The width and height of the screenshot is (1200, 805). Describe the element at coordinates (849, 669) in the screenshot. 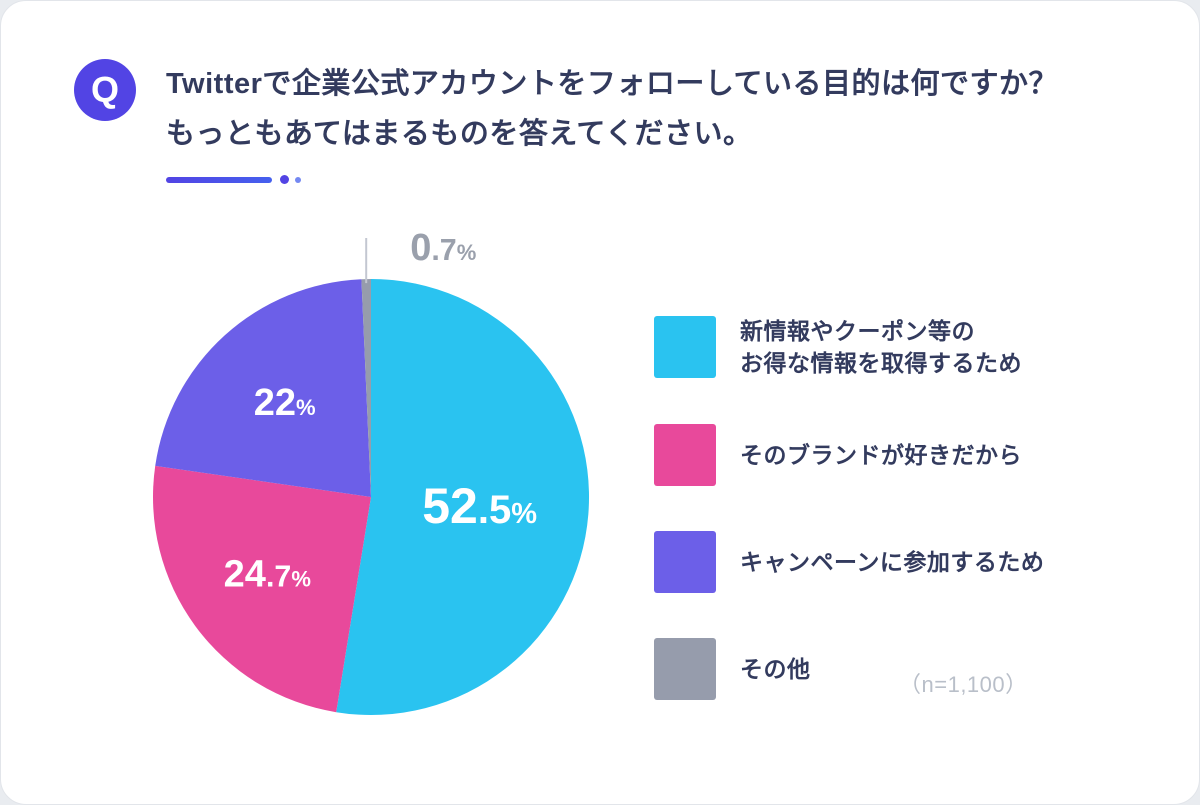

I see `legend-item-3: その他` at that location.